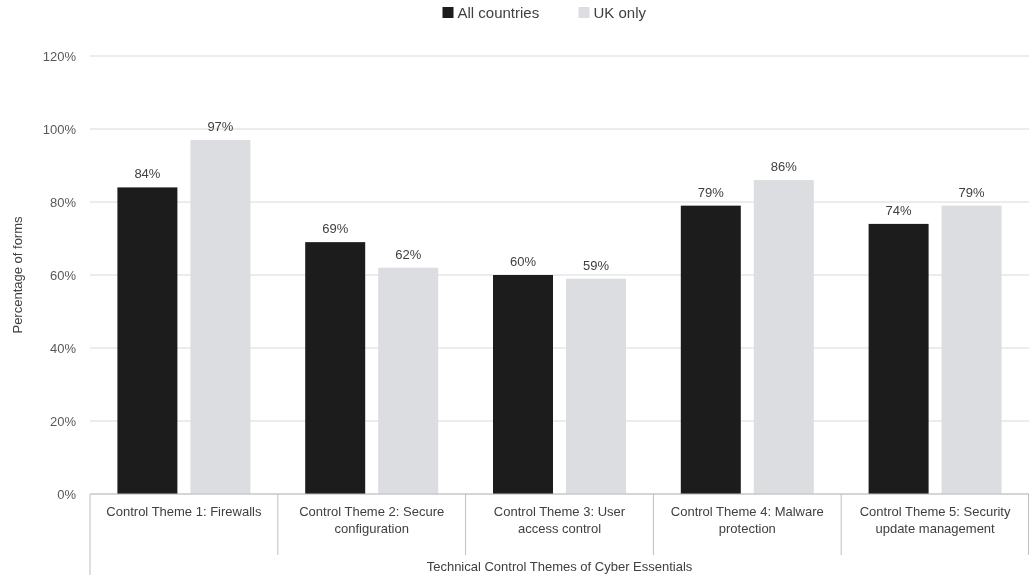 This screenshot has width=1029, height=575. I want to click on legend-label: All countries, so click(498, 12).